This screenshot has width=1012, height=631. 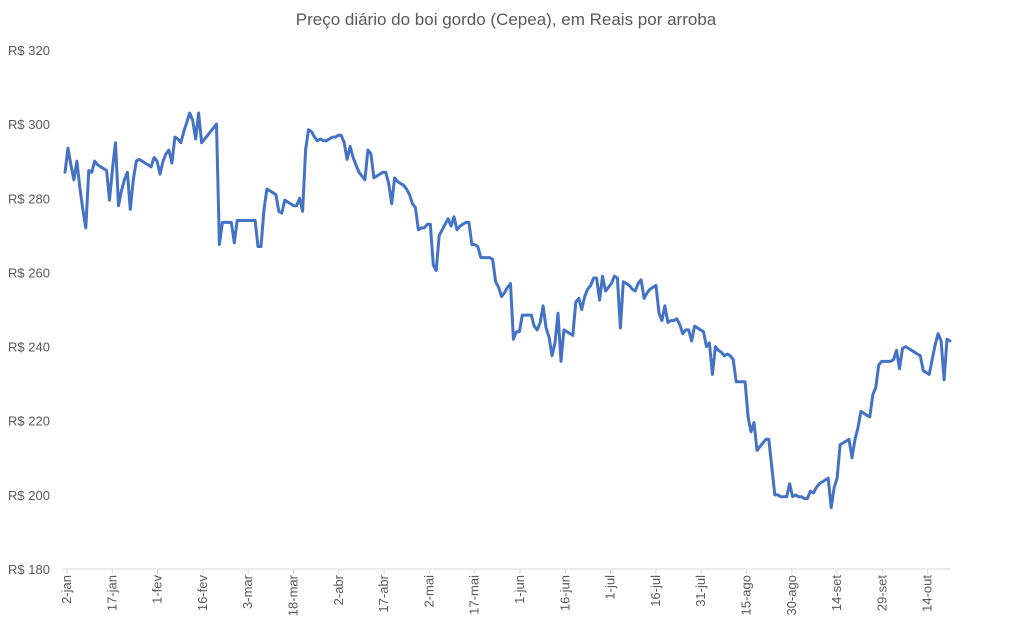 What do you see at coordinates (29, 421) in the screenshot?
I see `y-tick-label: R$ 220` at bounding box center [29, 421].